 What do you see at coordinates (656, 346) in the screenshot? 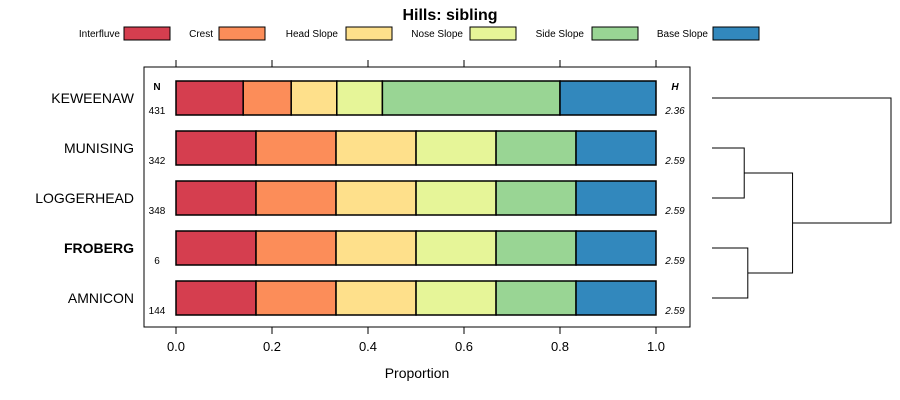
I see `x-tick-label-5: 1.0` at bounding box center [656, 346].